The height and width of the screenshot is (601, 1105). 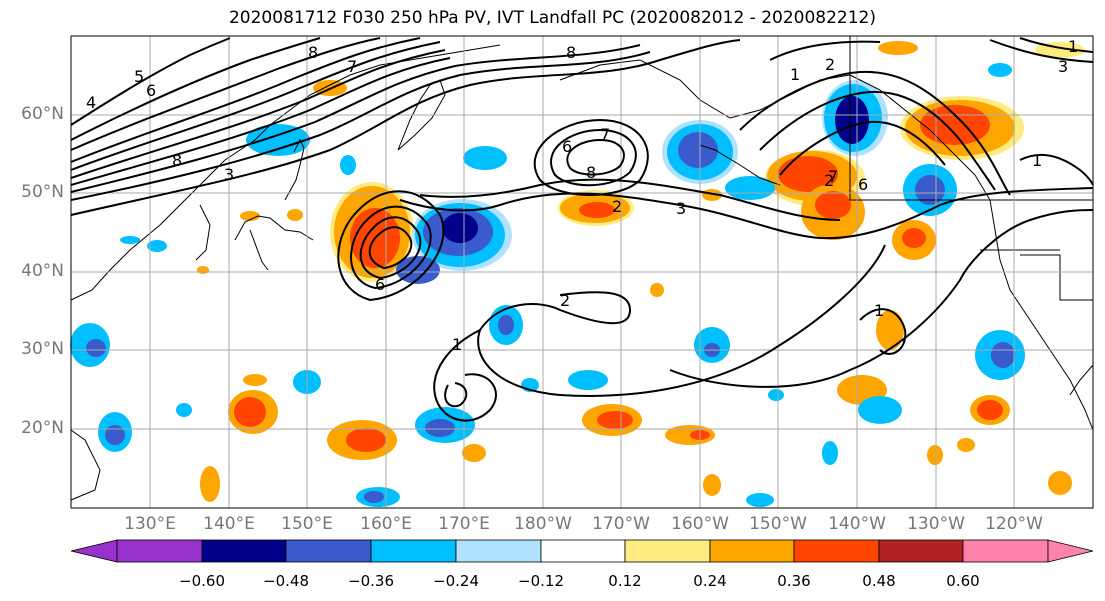 I want to click on colorbar-tick: −0.12, so click(x=541, y=581).